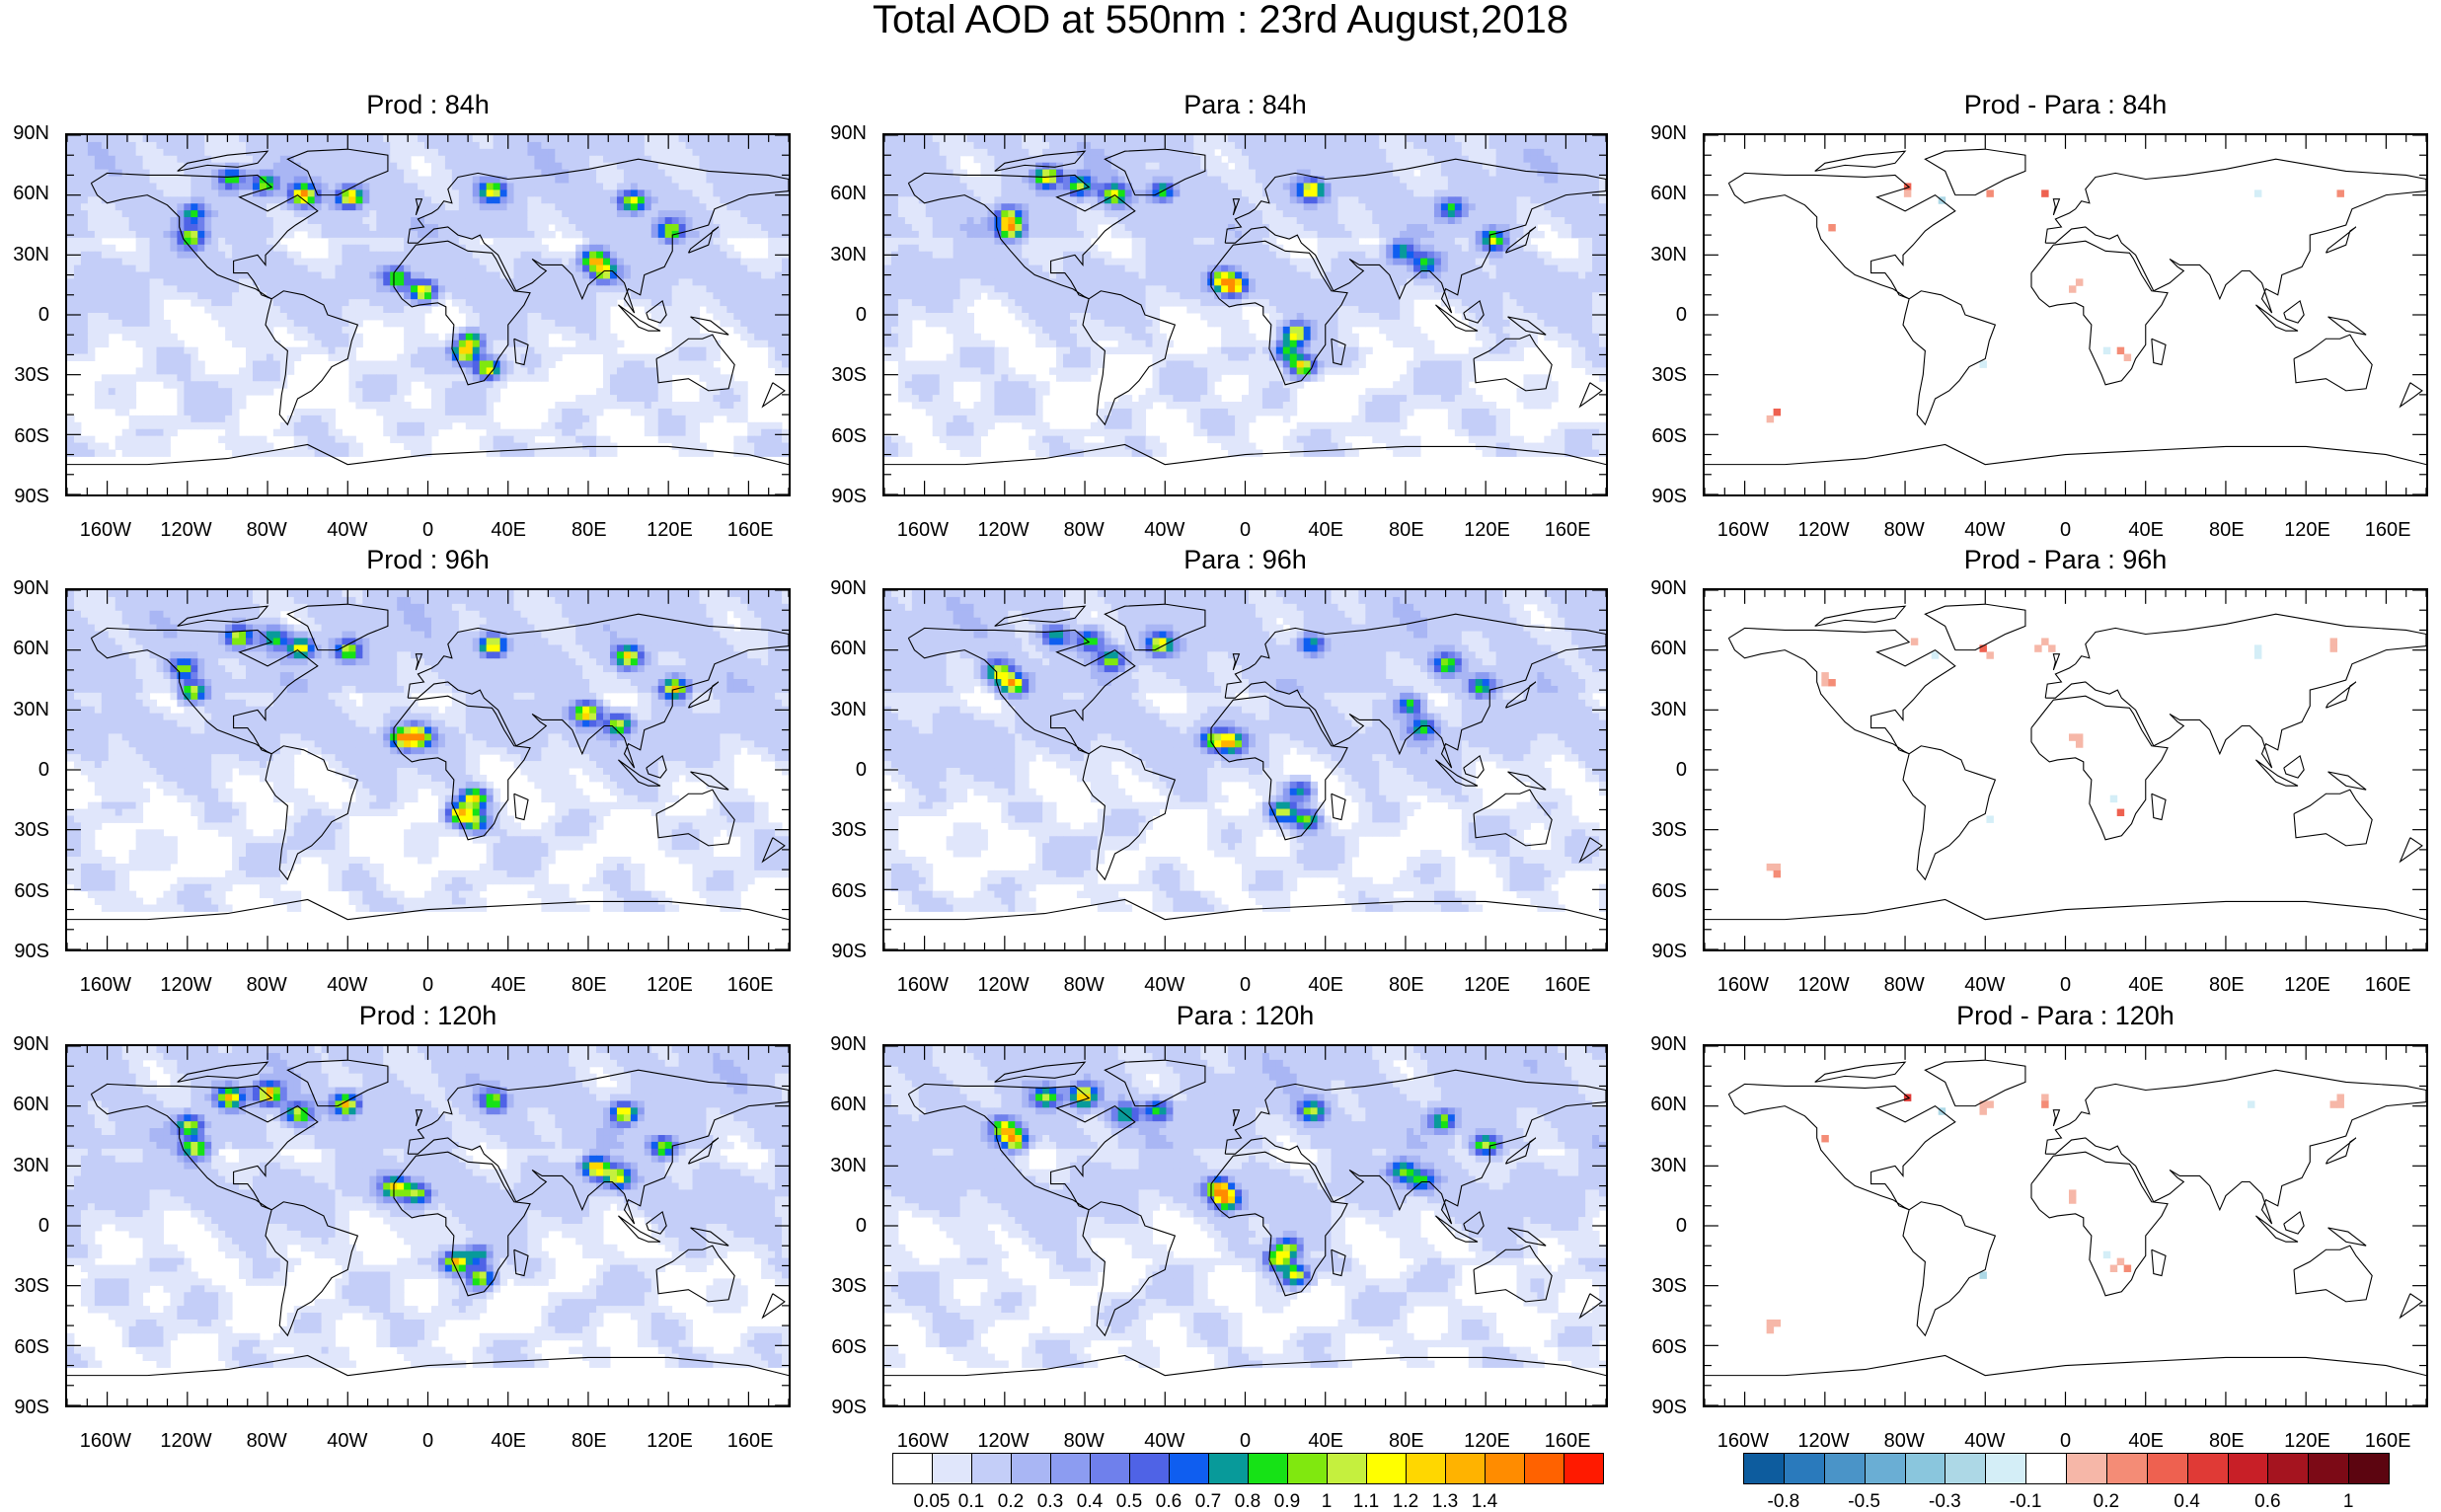 This screenshot has height=1512, width=2441. What do you see at coordinates (1328, 1502) in the screenshot?
I see `colorbar-label: 1` at bounding box center [1328, 1502].